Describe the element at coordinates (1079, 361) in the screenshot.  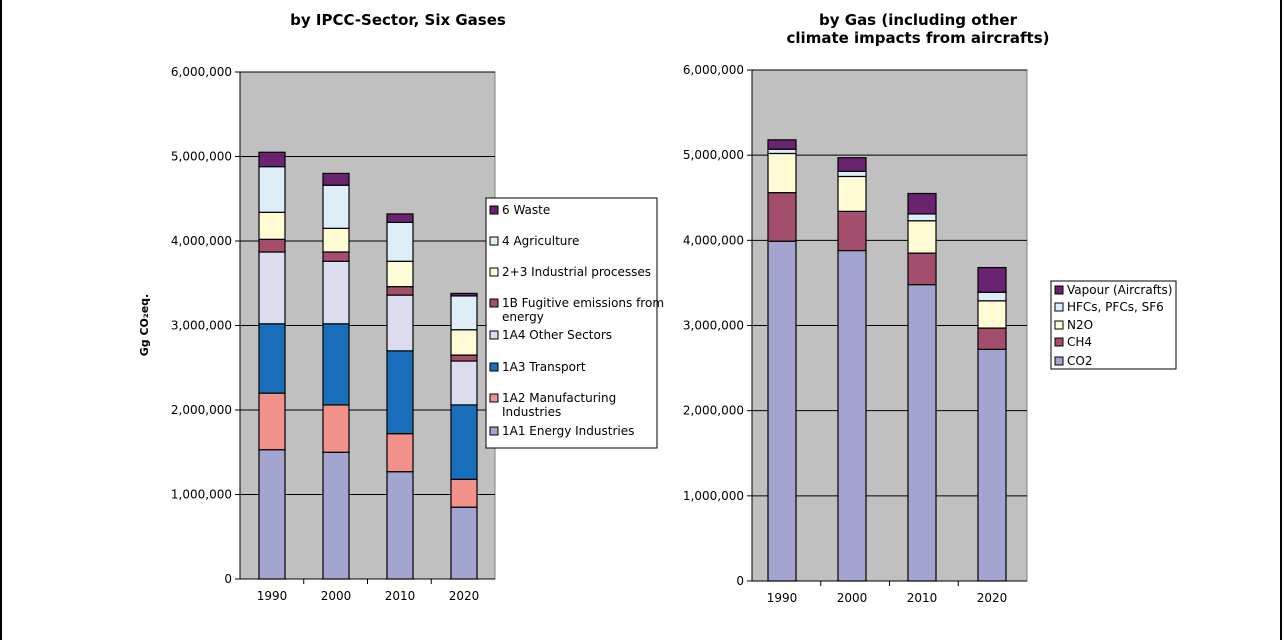
I see `legend-label: CO2` at that location.